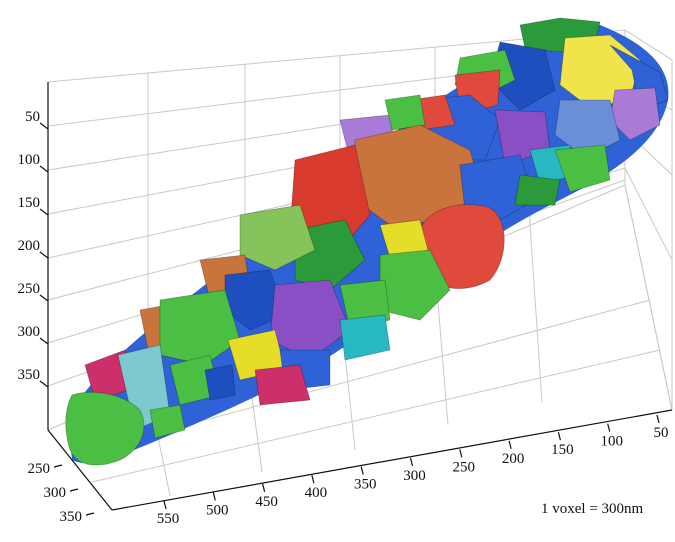  I want to click on z-tick-label: 50, so click(32, 117).